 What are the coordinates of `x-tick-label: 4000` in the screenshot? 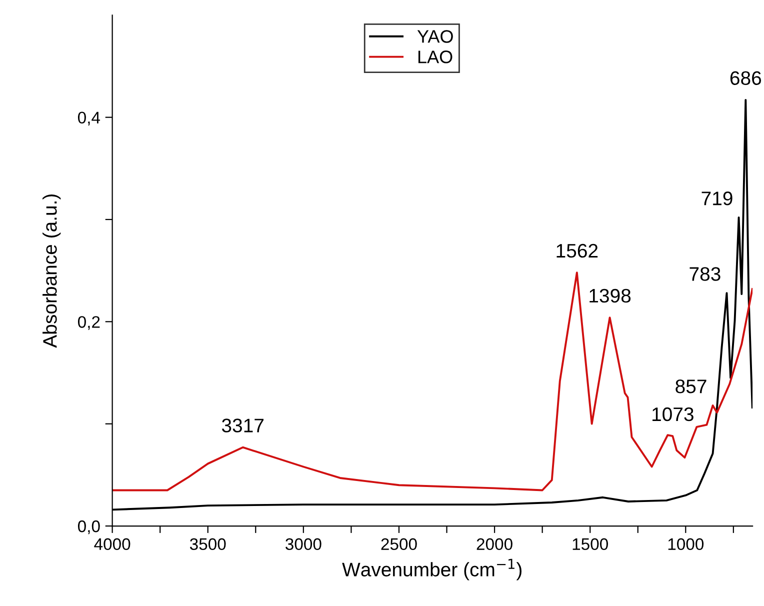 It's located at (112, 544).